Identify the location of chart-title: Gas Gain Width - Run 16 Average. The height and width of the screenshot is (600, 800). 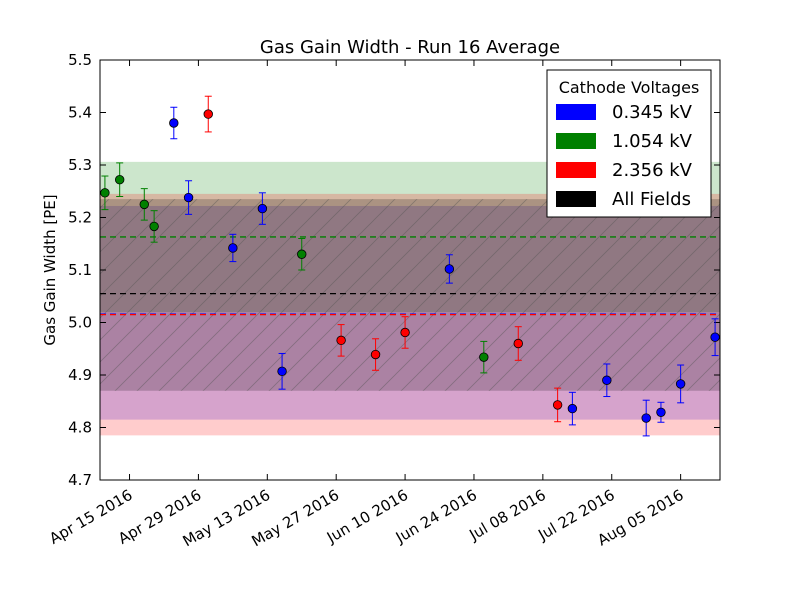
(410, 47).